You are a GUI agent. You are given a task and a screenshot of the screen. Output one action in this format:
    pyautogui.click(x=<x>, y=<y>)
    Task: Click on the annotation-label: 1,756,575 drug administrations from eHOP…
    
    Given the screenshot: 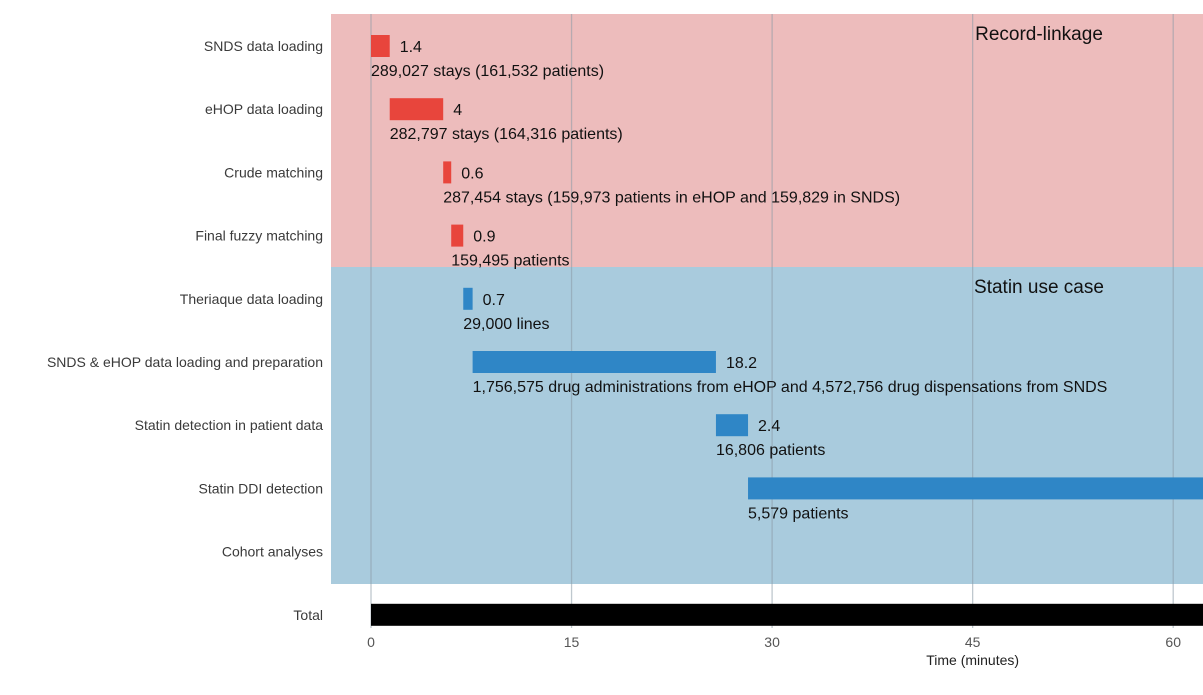 What is the action you would take?
    pyautogui.click(x=790, y=387)
    